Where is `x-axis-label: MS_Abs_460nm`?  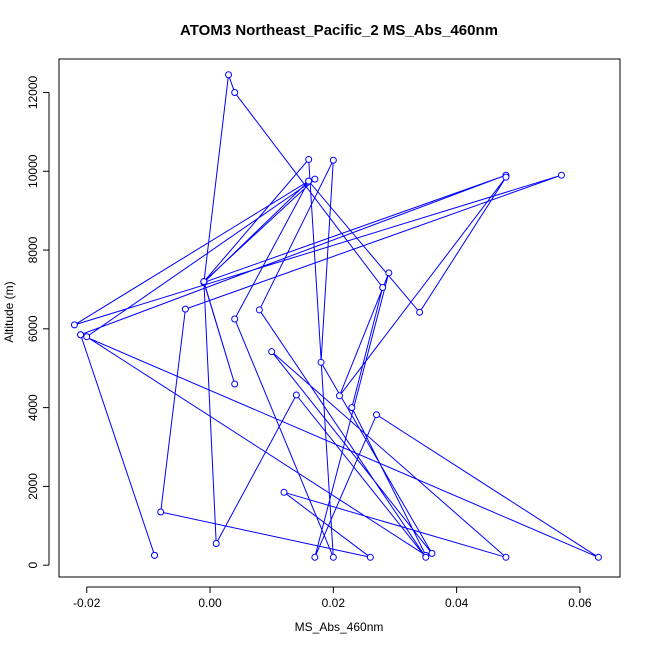
x-axis-label: MS_Abs_460nm is located at coordinates (339, 627).